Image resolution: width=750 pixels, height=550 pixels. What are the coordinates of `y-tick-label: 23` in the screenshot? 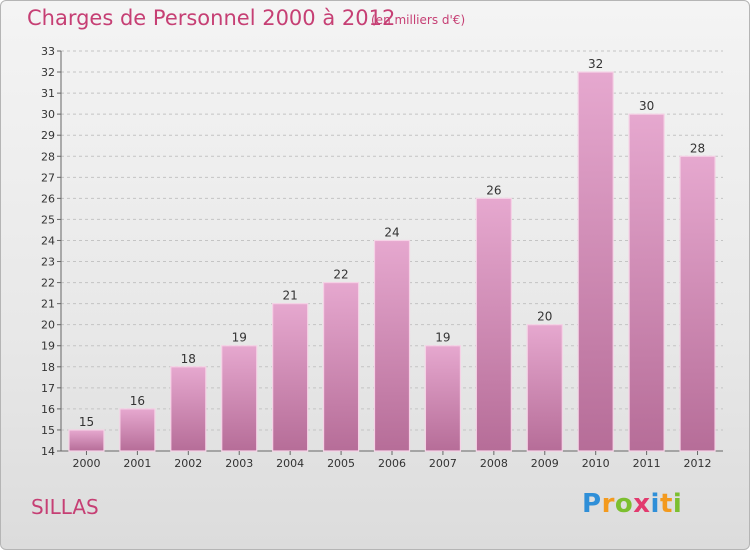 It's located at (48, 262).